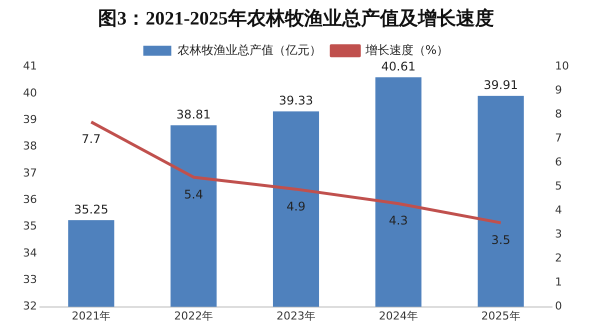 The width and height of the screenshot is (592, 332). Describe the element at coordinates (91, 209) in the screenshot. I see `data-label: 35.25` at that location.